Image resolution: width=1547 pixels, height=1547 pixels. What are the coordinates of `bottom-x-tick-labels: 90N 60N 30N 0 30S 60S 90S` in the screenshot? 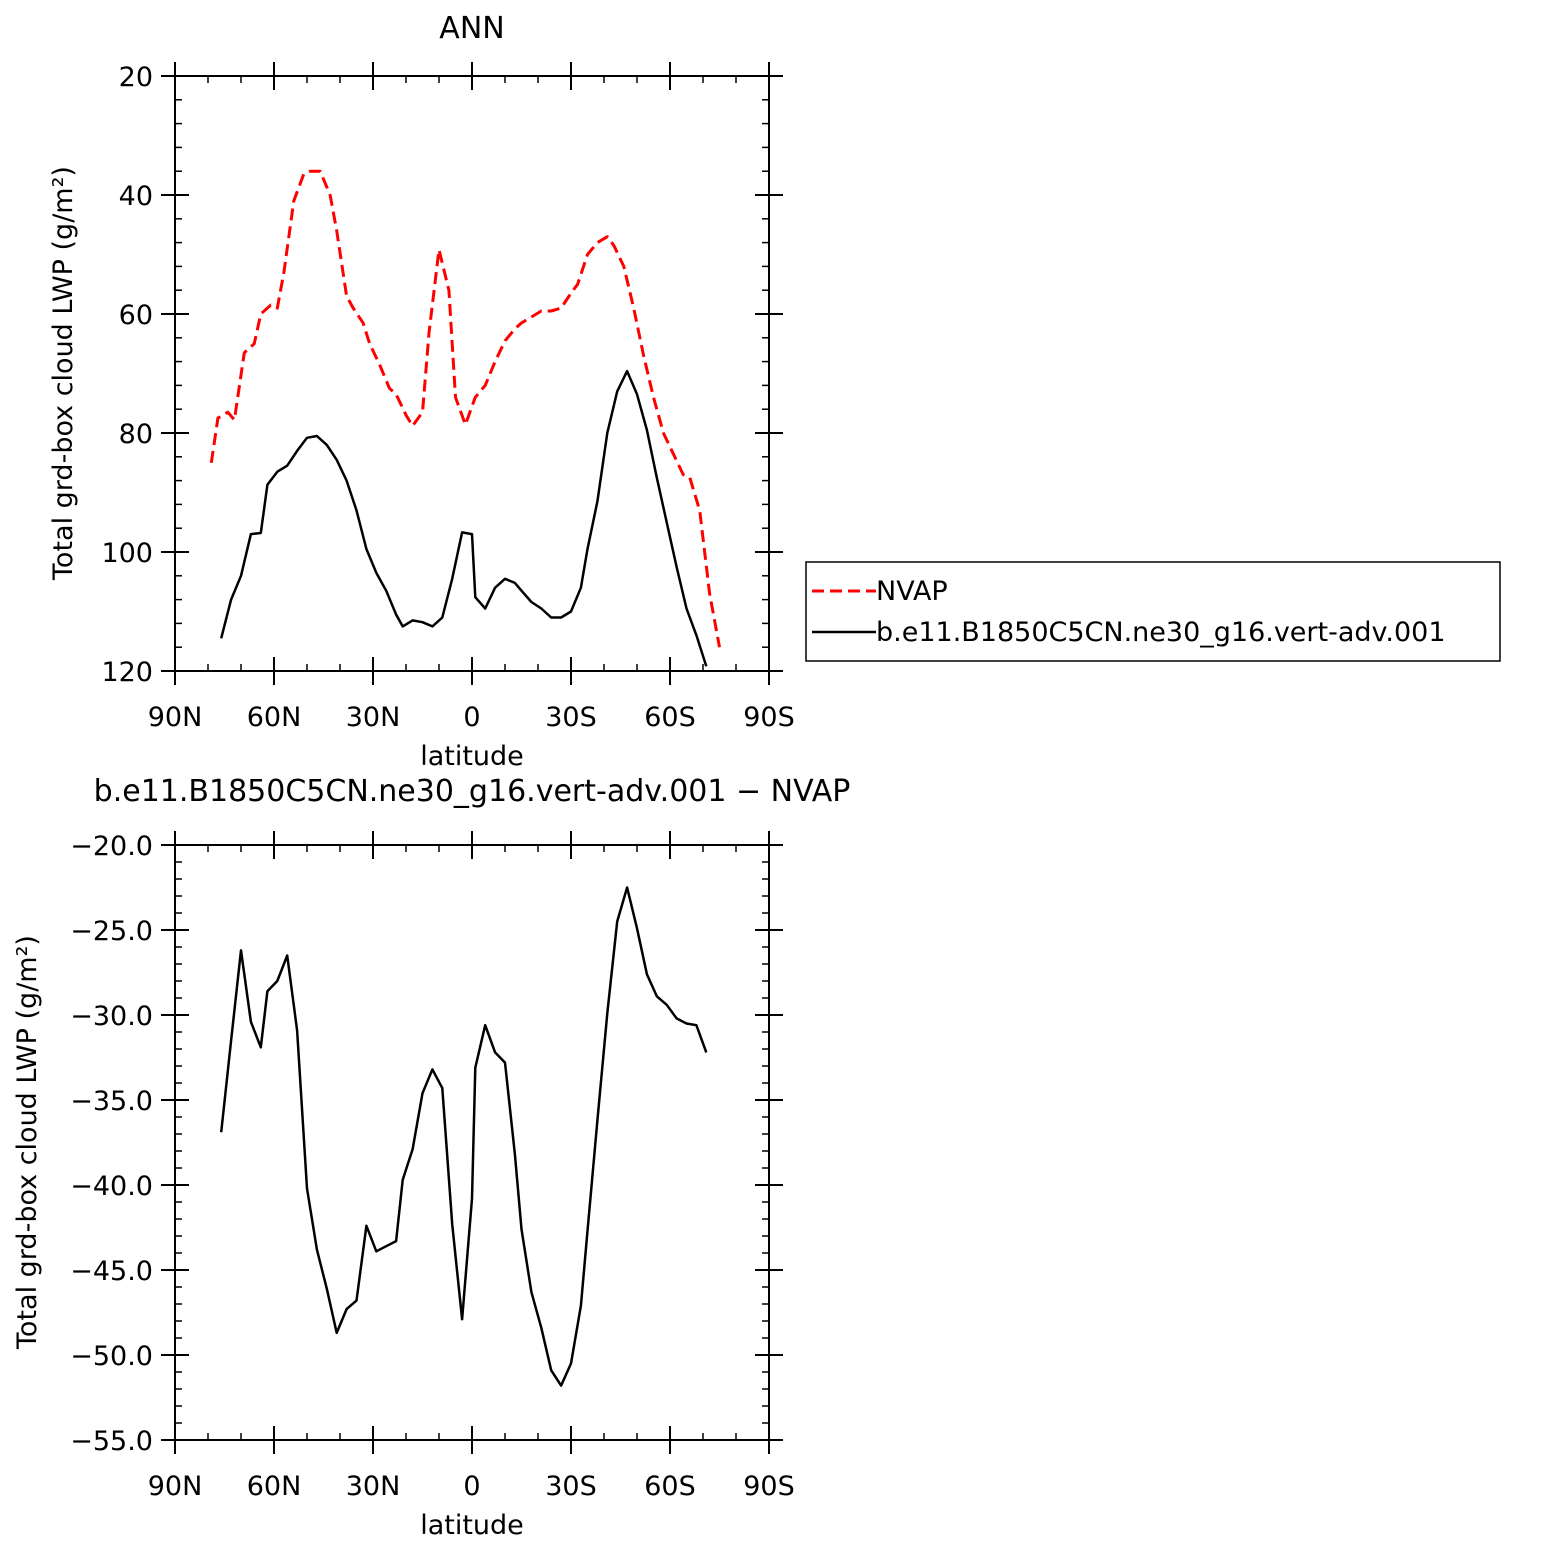 It's located at (471, 1486).